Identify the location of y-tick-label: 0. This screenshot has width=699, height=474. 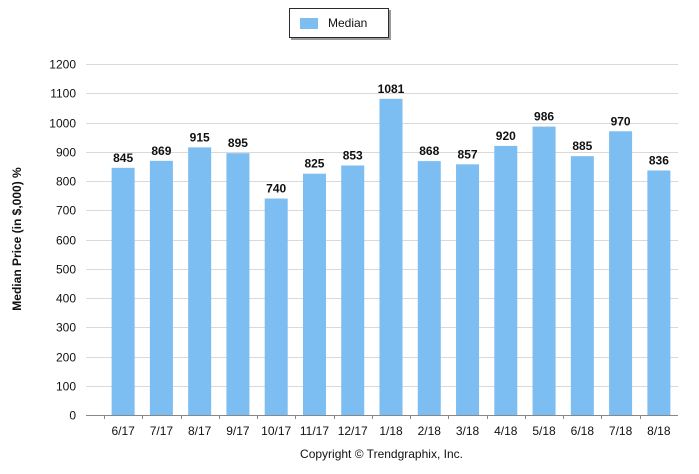
(72, 416).